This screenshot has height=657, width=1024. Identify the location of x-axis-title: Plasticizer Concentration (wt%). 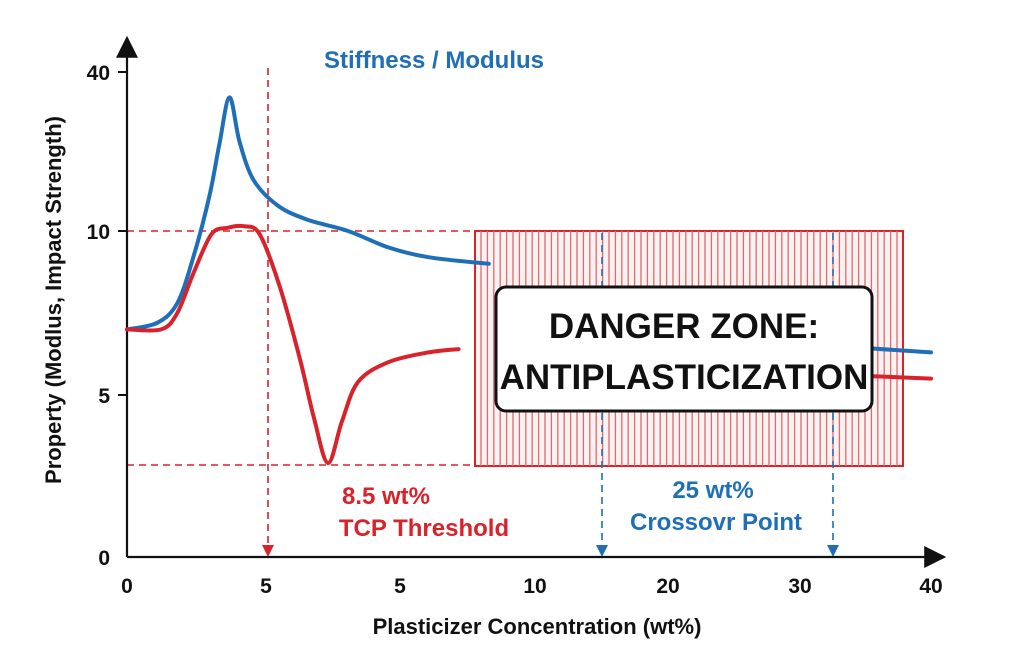
(537, 626).